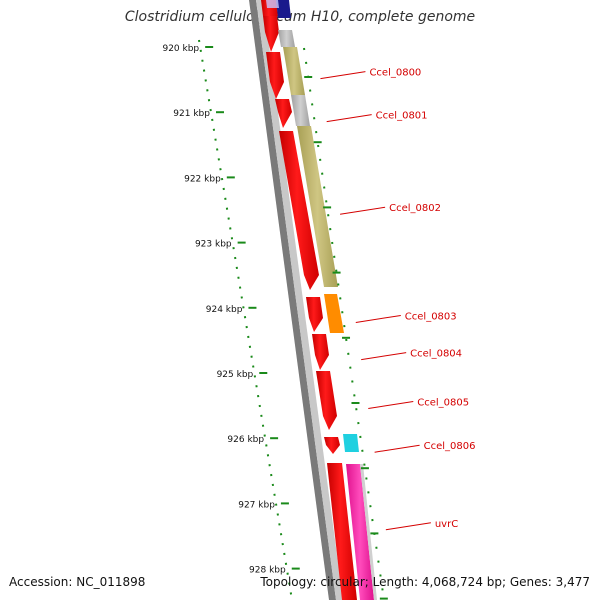 The height and width of the screenshot is (600, 600). Describe the element at coordinates (446, 524) in the screenshot. I see `gene-label: uvrC` at that location.